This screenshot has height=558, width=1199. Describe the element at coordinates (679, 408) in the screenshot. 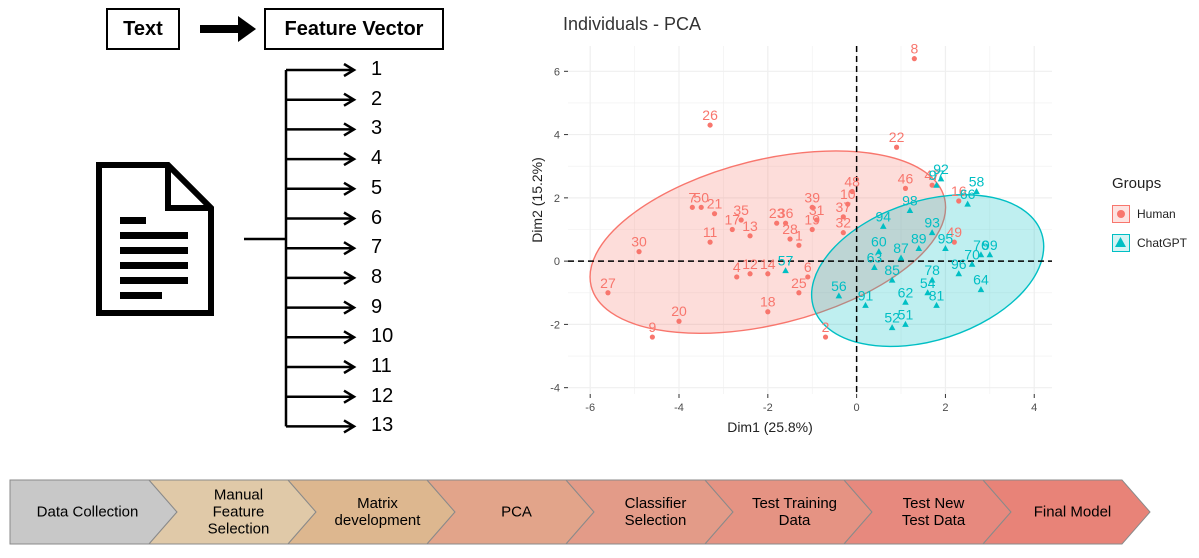

I see `x-tick-label: -4` at that location.